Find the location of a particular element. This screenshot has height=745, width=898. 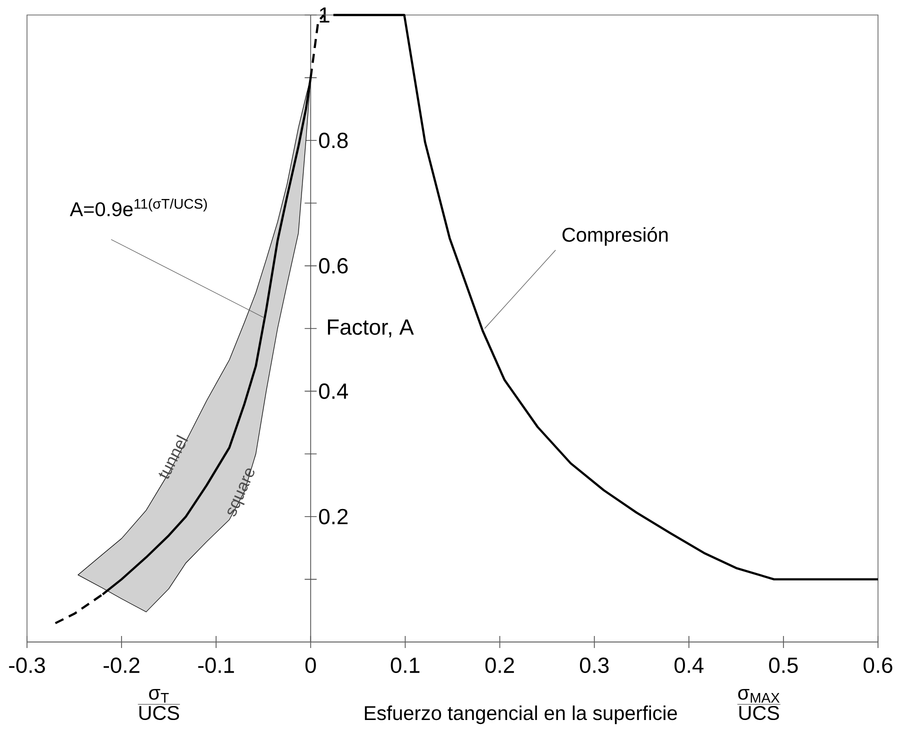

x-tick-label: -0.2 is located at coordinates (122, 666).